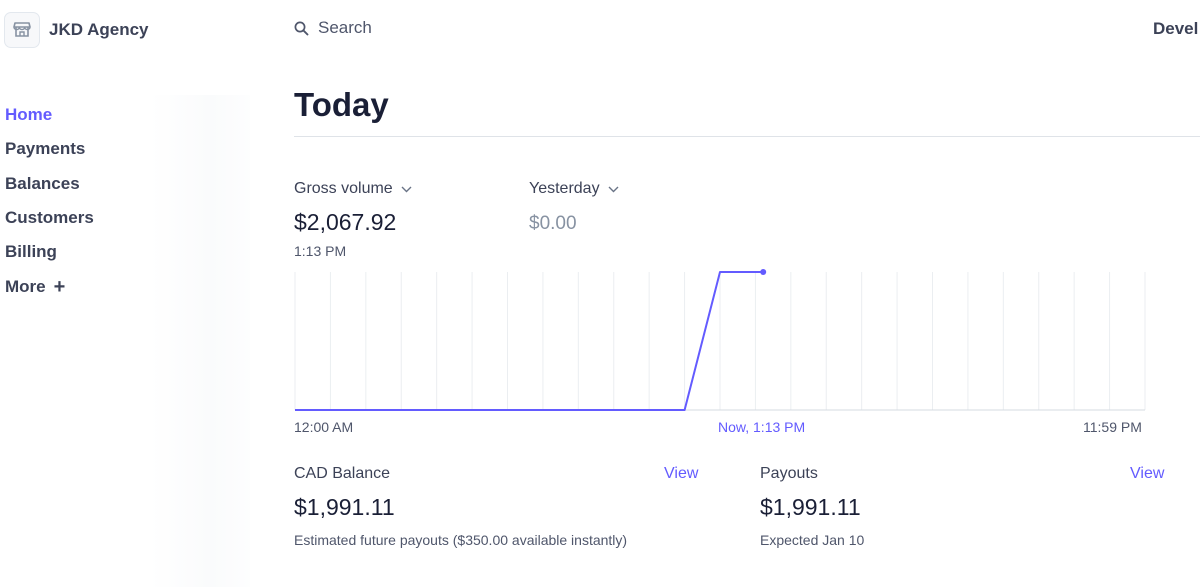 Image resolution: width=1200 pixels, height=587 pixels. Describe the element at coordinates (1112, 427) in the screenshot. I see `x-tick-end: 11:59 PM` at that location.